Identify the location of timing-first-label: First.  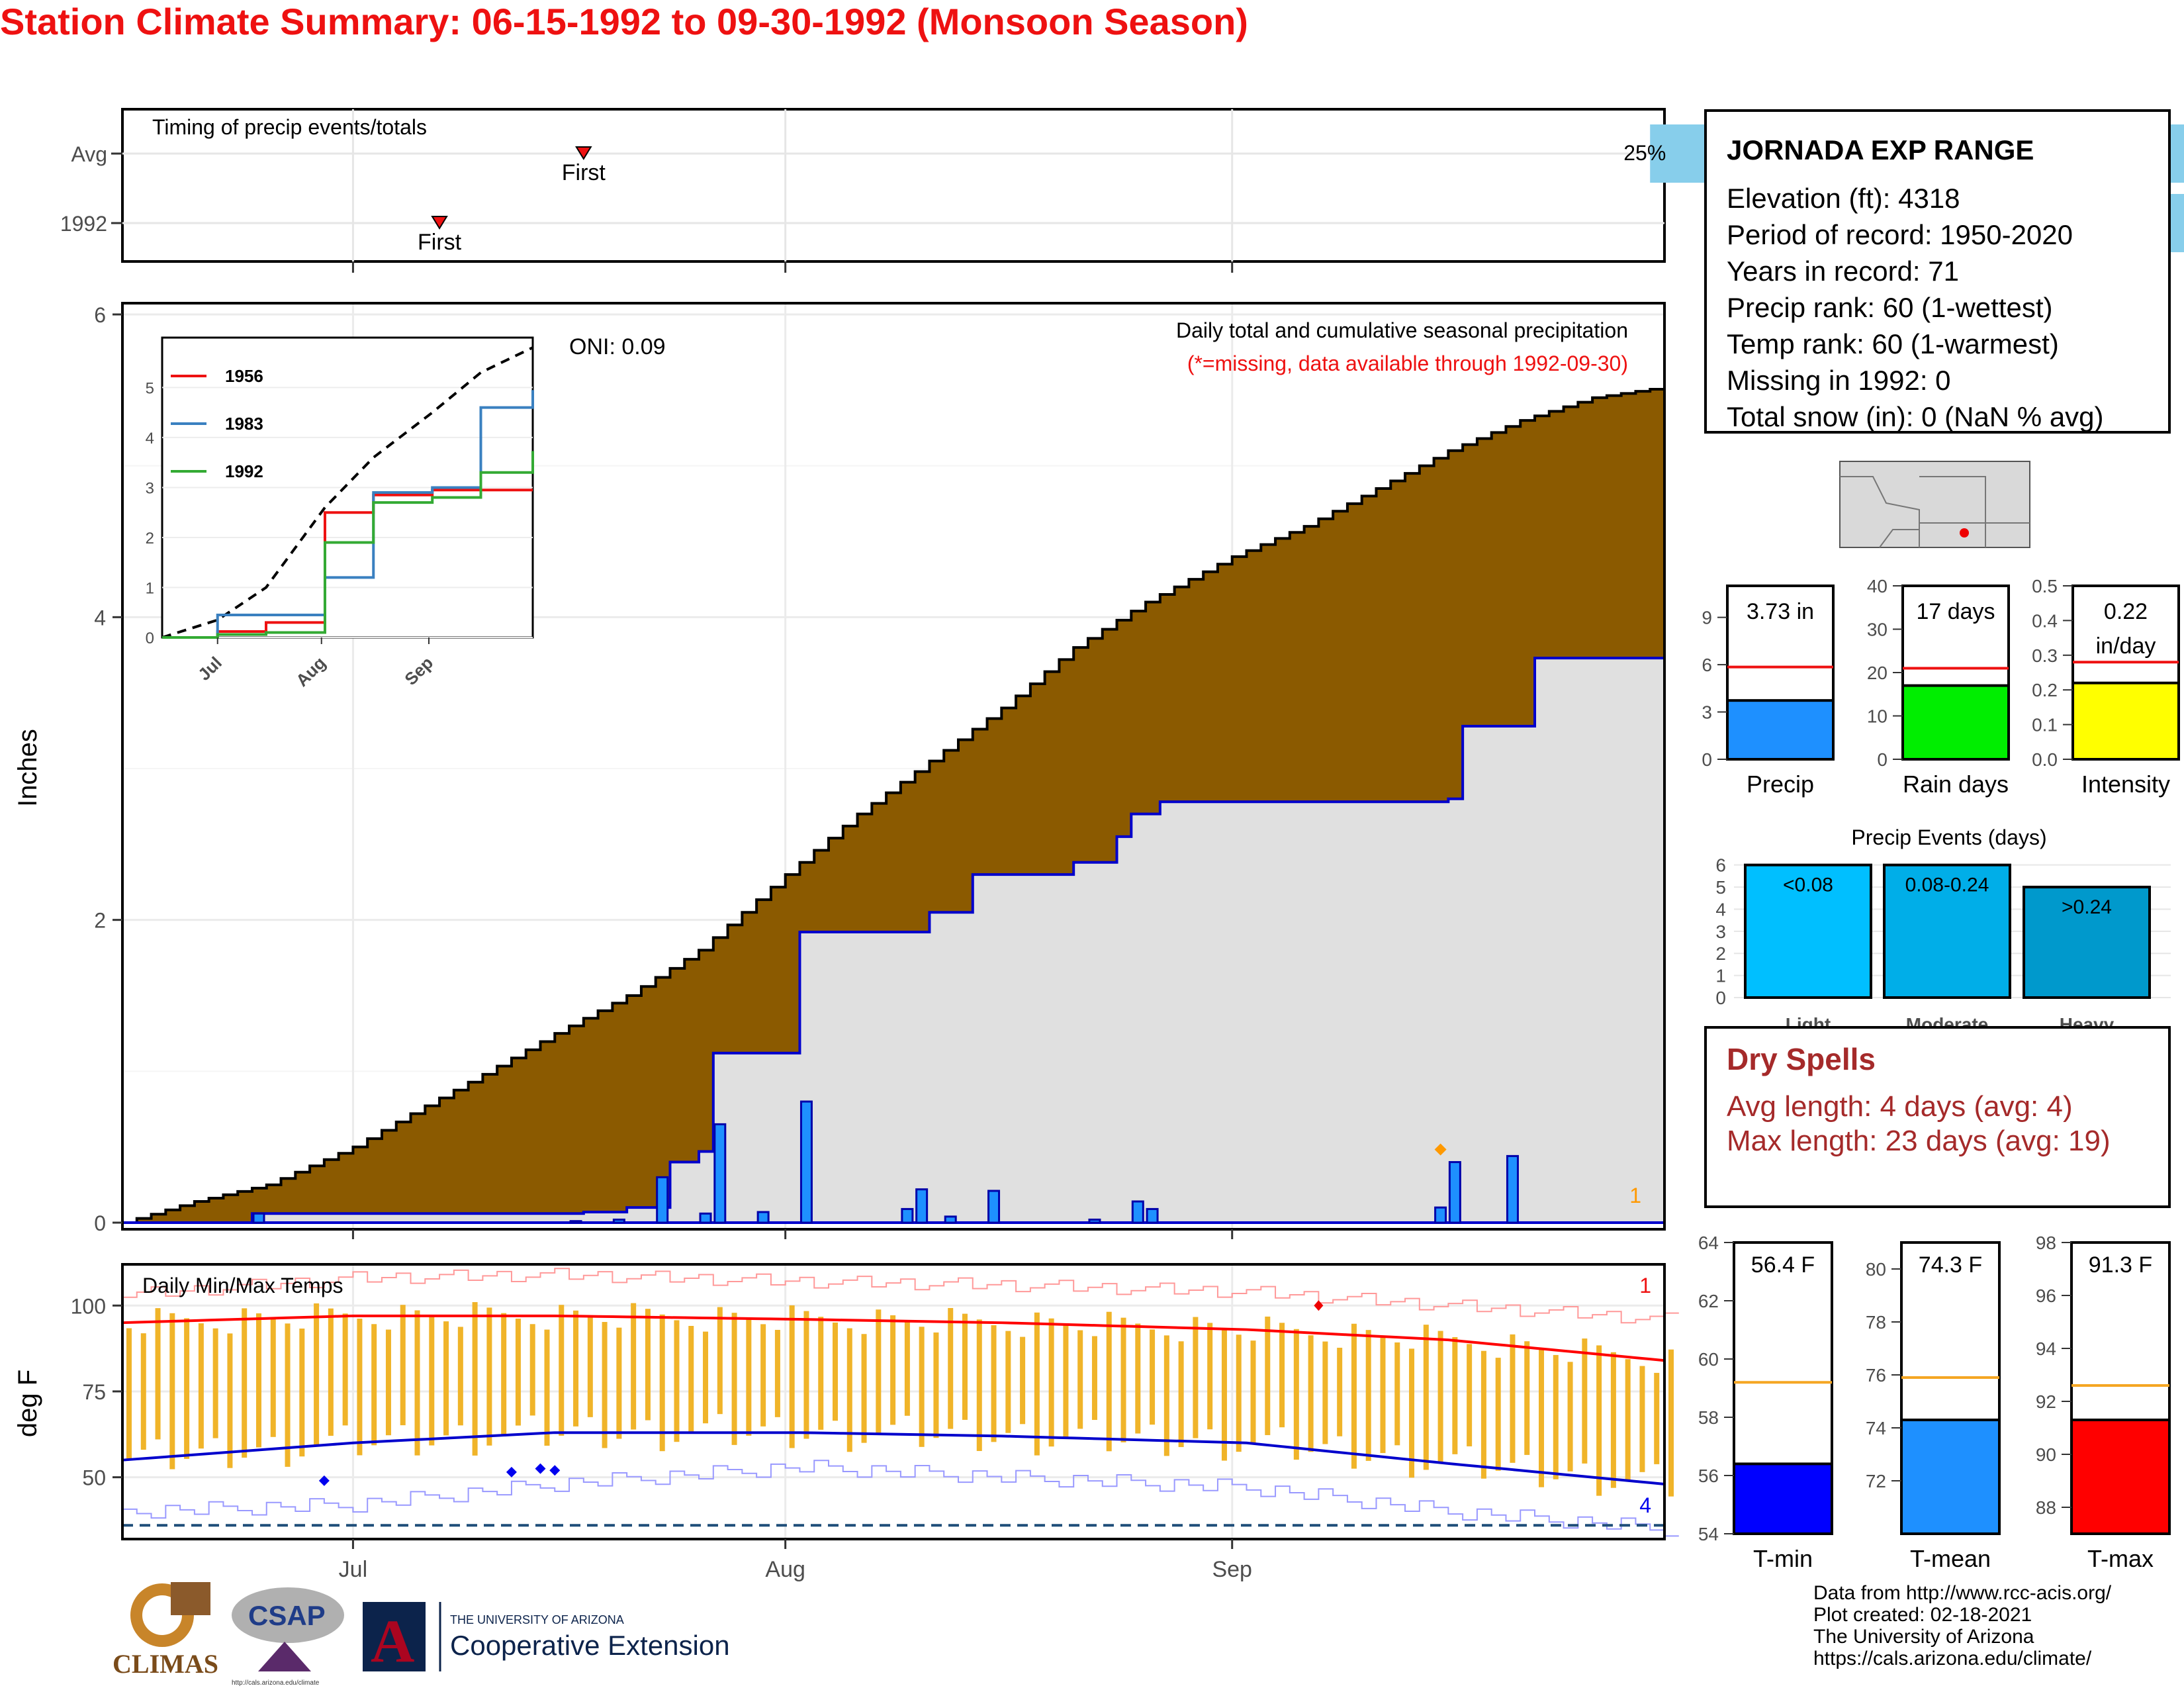
(440, 242).